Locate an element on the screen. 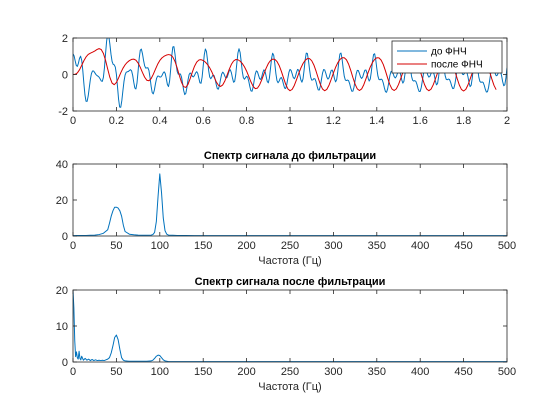  y-tick-label: -2 is located at coordinates (63, 112).